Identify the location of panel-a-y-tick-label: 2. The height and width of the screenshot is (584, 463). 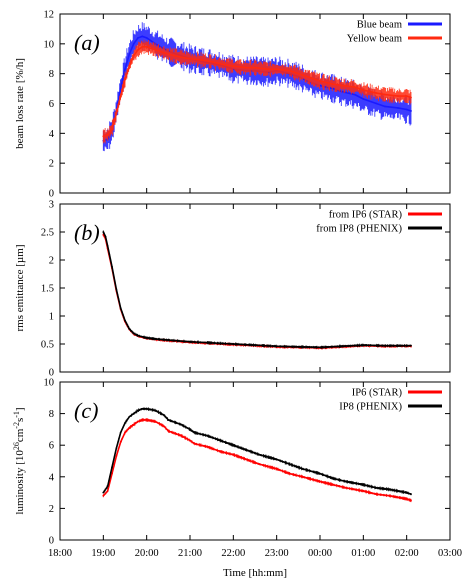
(51, 164).